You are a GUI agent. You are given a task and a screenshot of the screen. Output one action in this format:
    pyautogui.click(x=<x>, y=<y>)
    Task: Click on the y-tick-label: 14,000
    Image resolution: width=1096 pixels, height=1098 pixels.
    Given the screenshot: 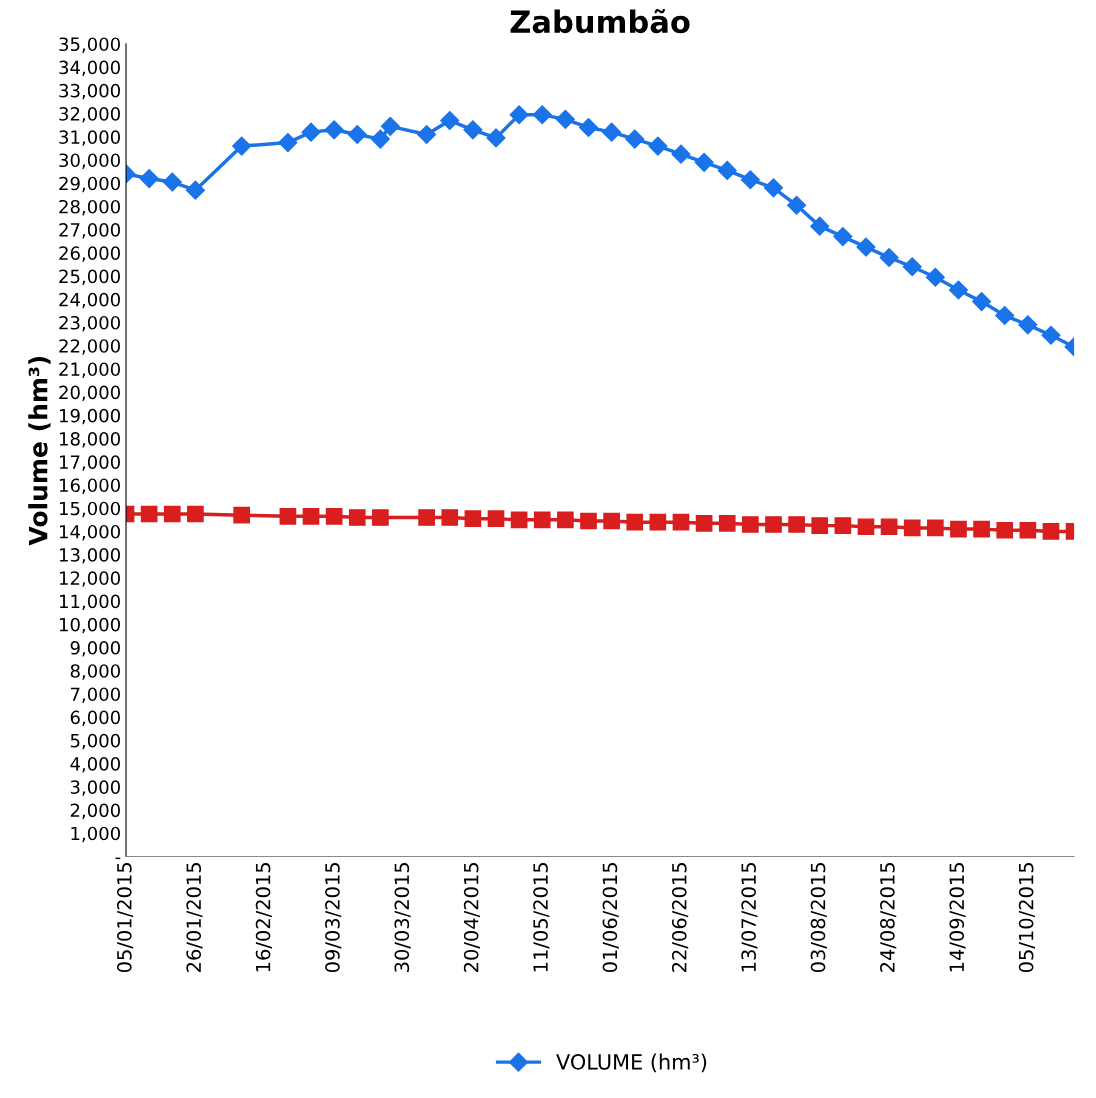 What is the action you would take?
    pyautogui.click(x=89, y=532)
    